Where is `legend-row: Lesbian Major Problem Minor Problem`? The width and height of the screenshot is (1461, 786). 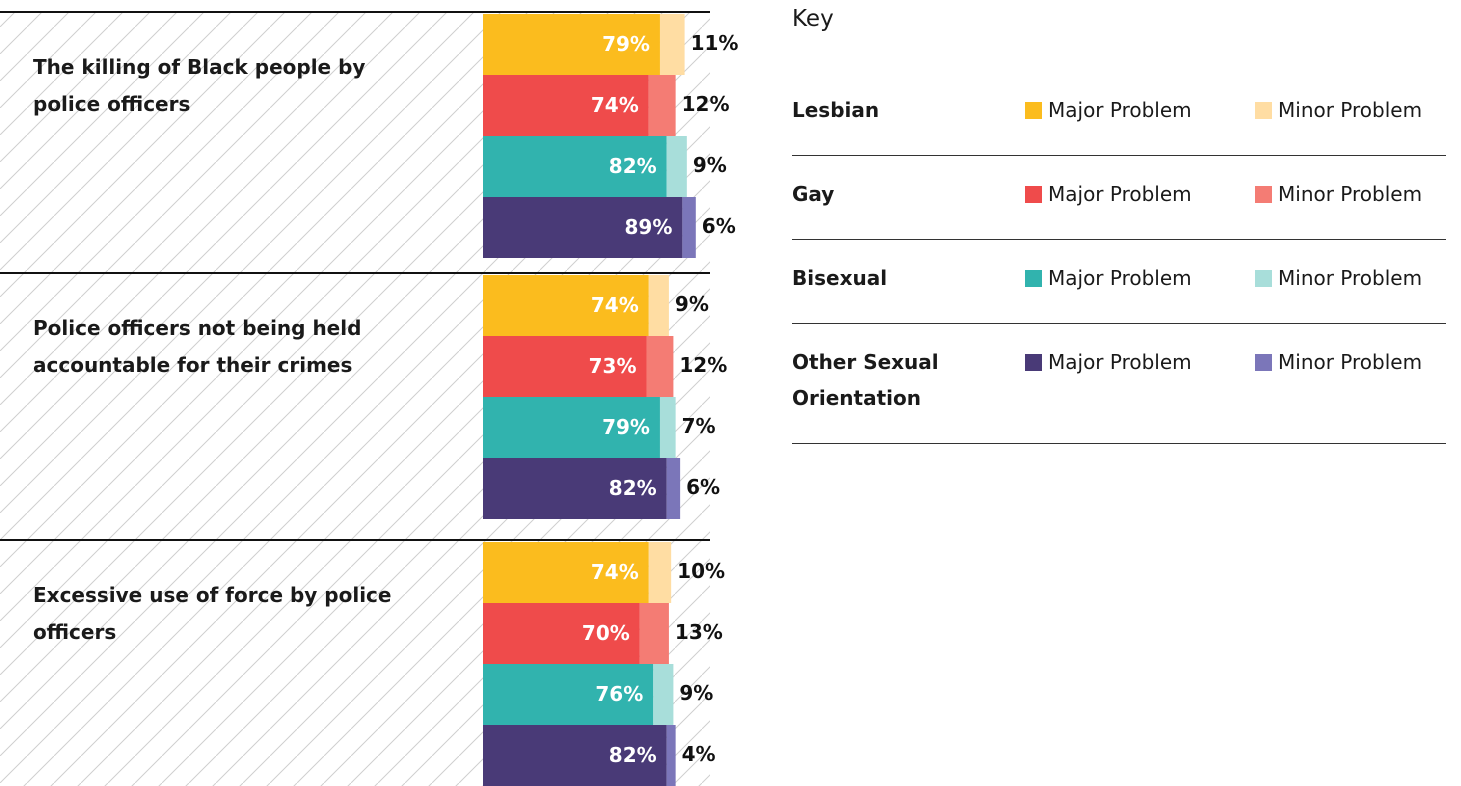
legend-row: Lesbian Major Problem Minor Problem is located at coordinates (1119, 114).